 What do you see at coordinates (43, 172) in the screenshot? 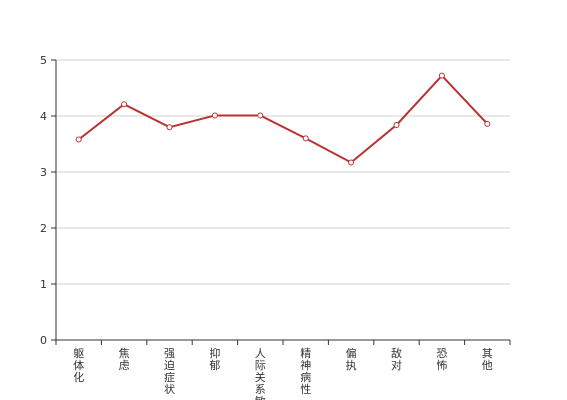
I see `y-tick-label-3: 3` at bounding box center [43, 172].